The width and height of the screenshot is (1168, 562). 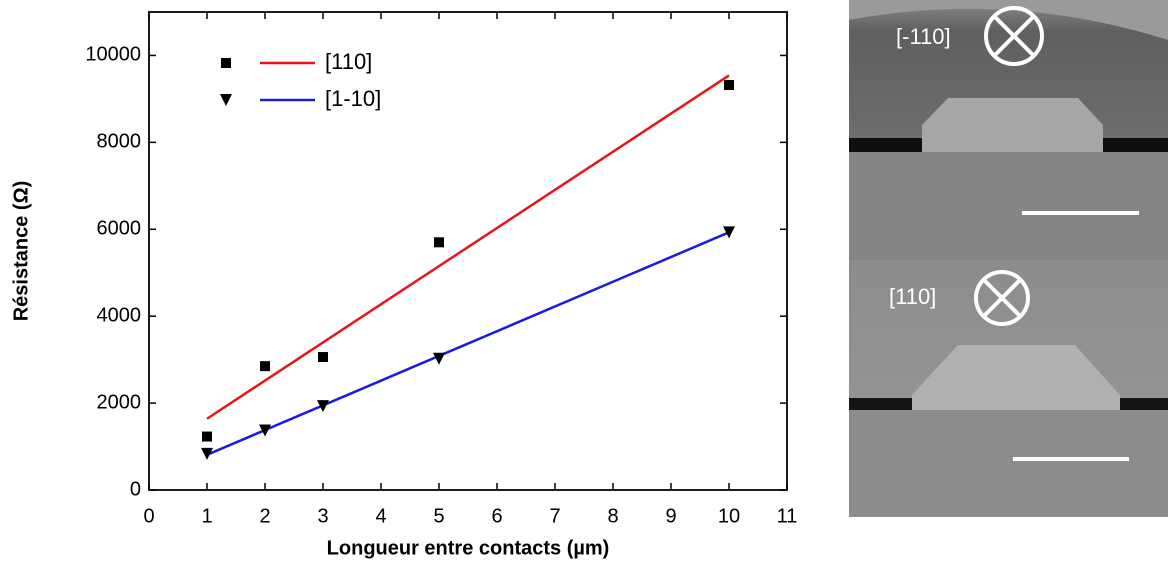 What do you see at coordinates (322, 516) in the screenshot?
I see `x-tick-label: 3` at bounding box center [322, 516].